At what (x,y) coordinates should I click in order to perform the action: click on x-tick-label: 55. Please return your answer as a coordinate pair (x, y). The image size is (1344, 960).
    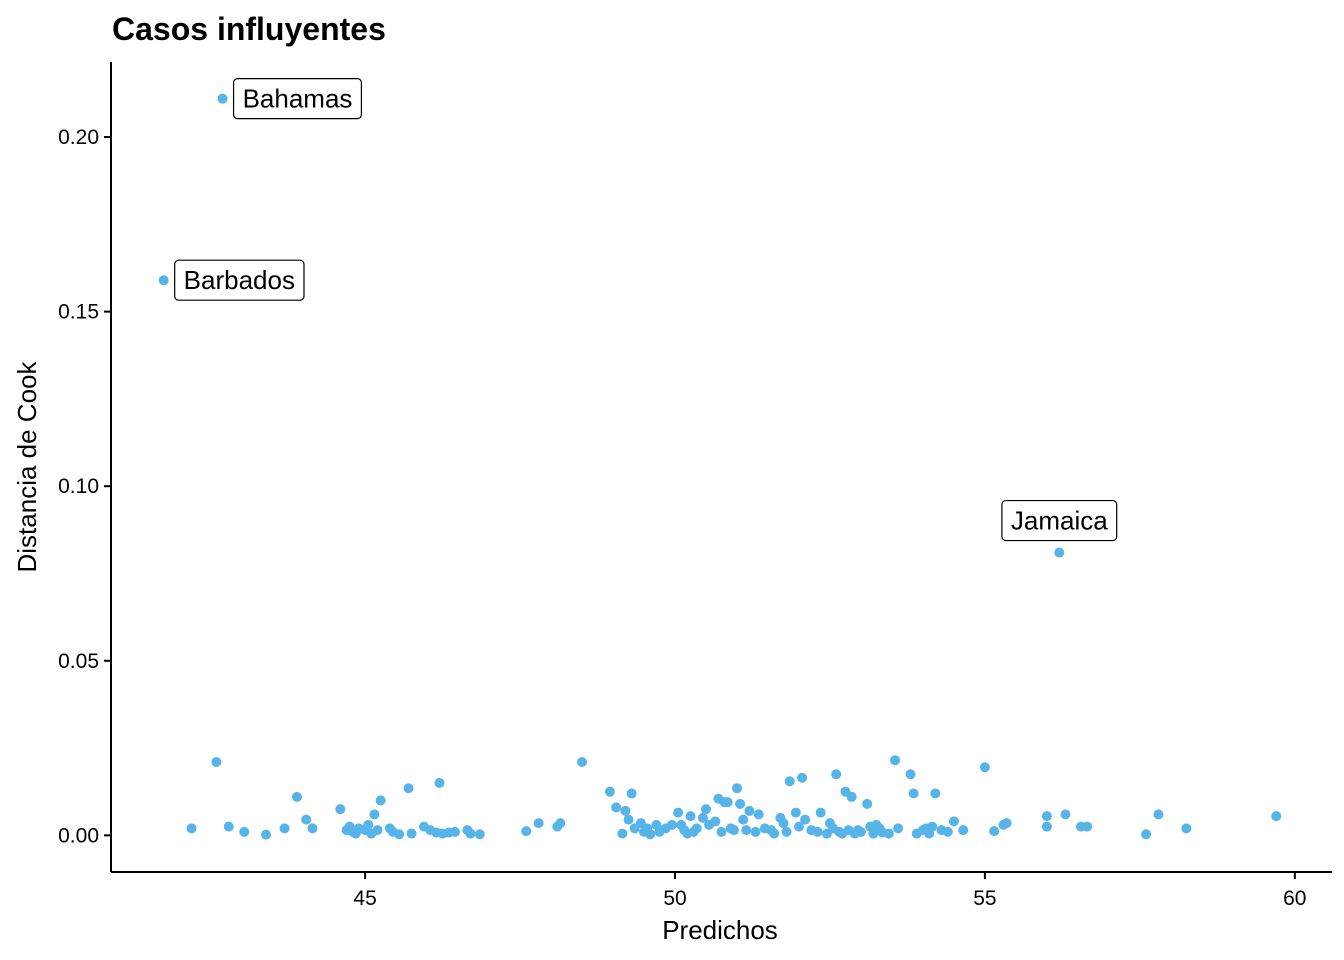
    Looking at the image, I should click on (984, 898).